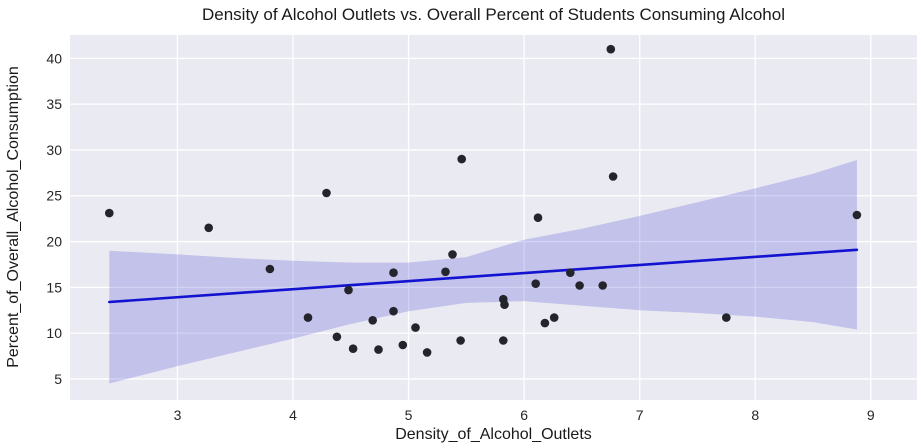 This screenshot has height=444, width=922. I want to click on y-tick-label: 30, so click(54, 150).